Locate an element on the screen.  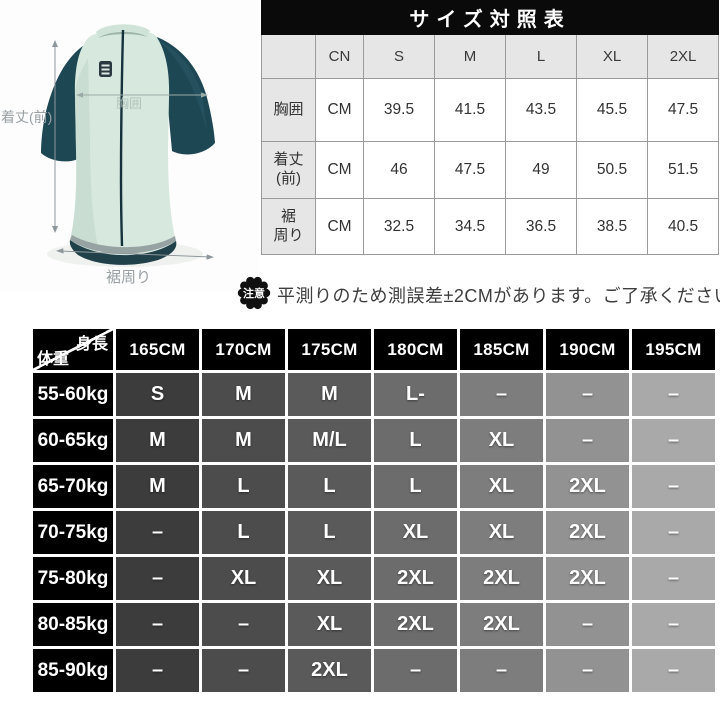
arrow-right-icon is located at coordinates (210, 257).